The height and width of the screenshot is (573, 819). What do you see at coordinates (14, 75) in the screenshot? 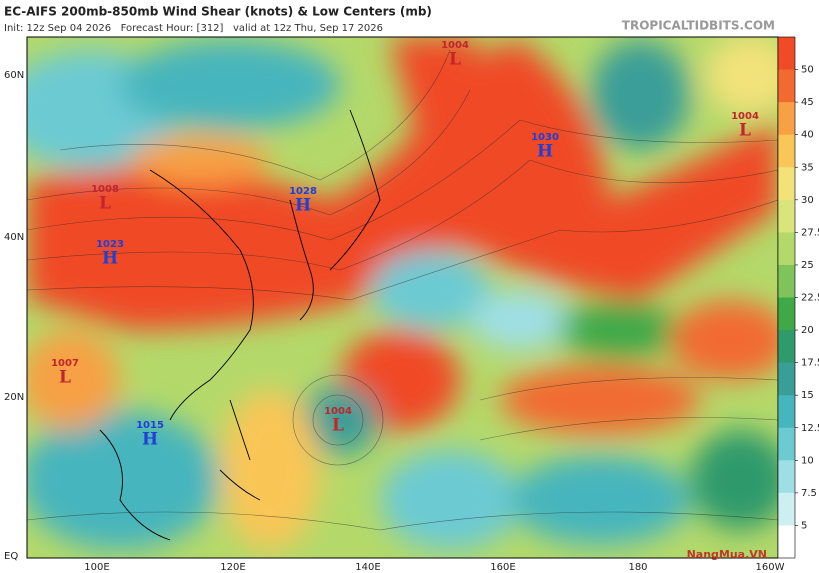
I see `lat-label: 60N` at bounding box center [14, 75].